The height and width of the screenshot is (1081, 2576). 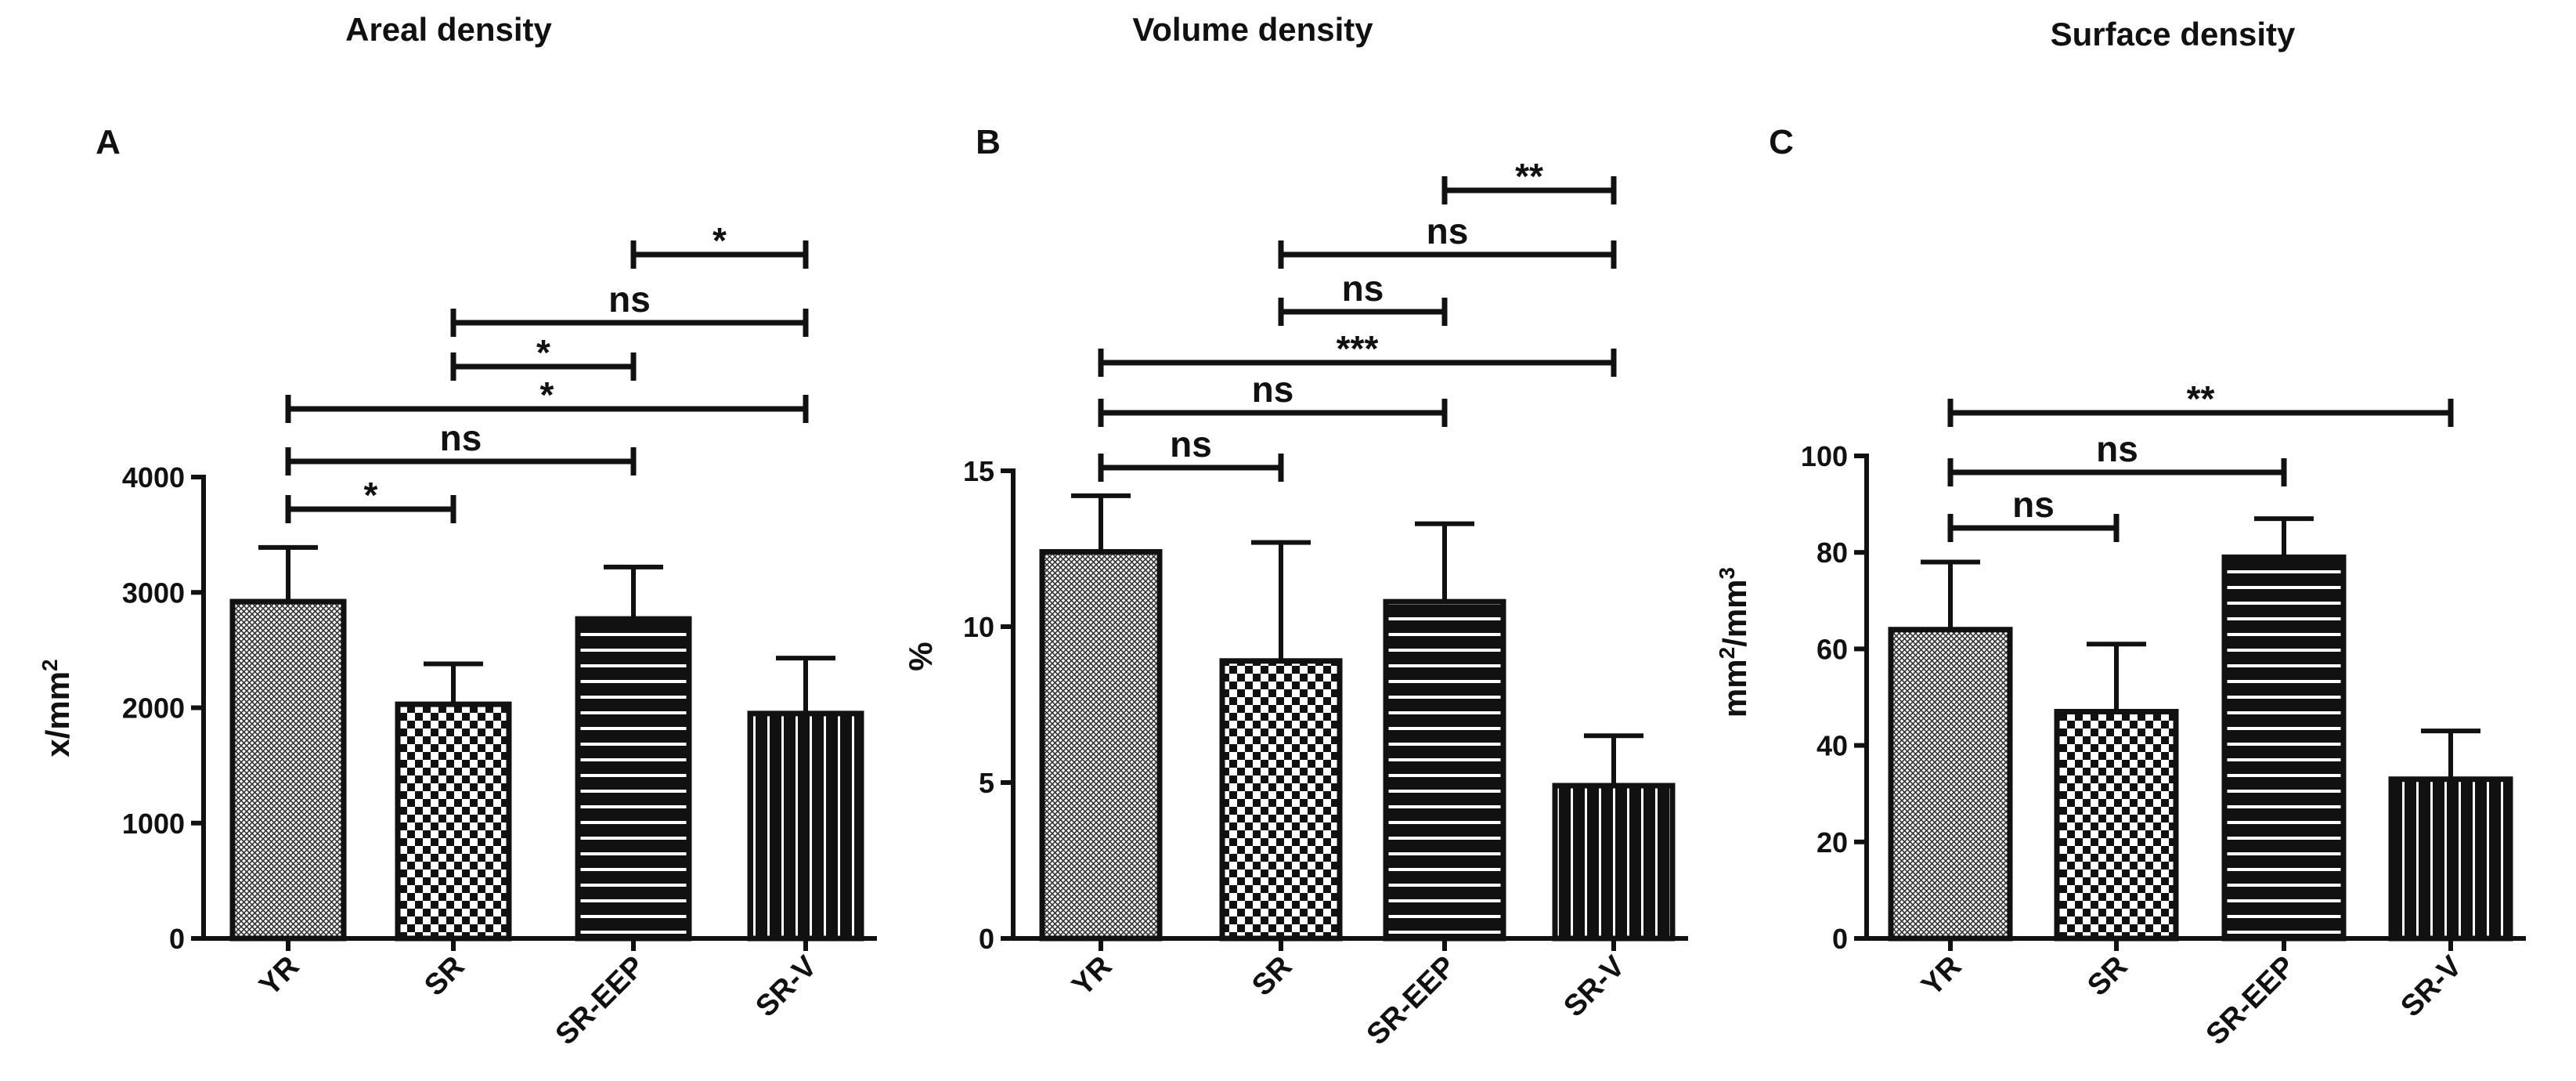 What do you see at coordinates (109, 142) in the screenshot?
I see `panel-label: A` at bounding box center [109, 142].